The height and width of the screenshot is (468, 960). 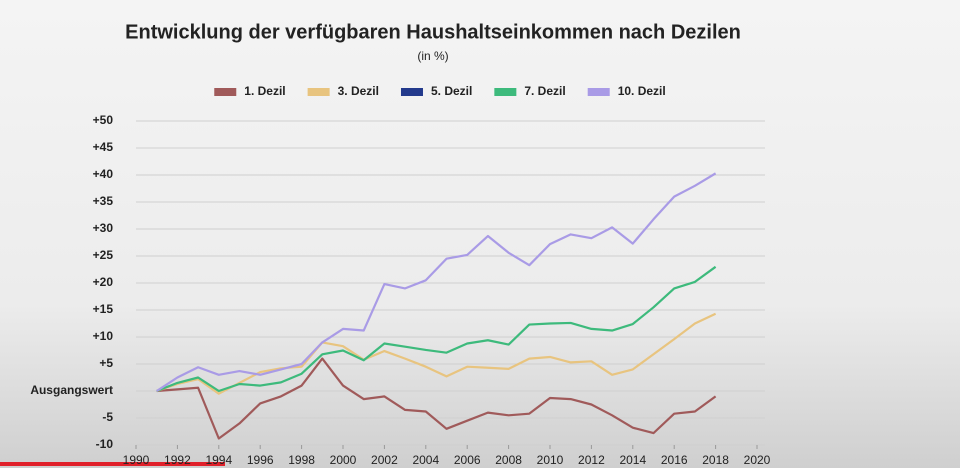 I want to click on x-tick-label: 2014, so click(x=632, y=460).